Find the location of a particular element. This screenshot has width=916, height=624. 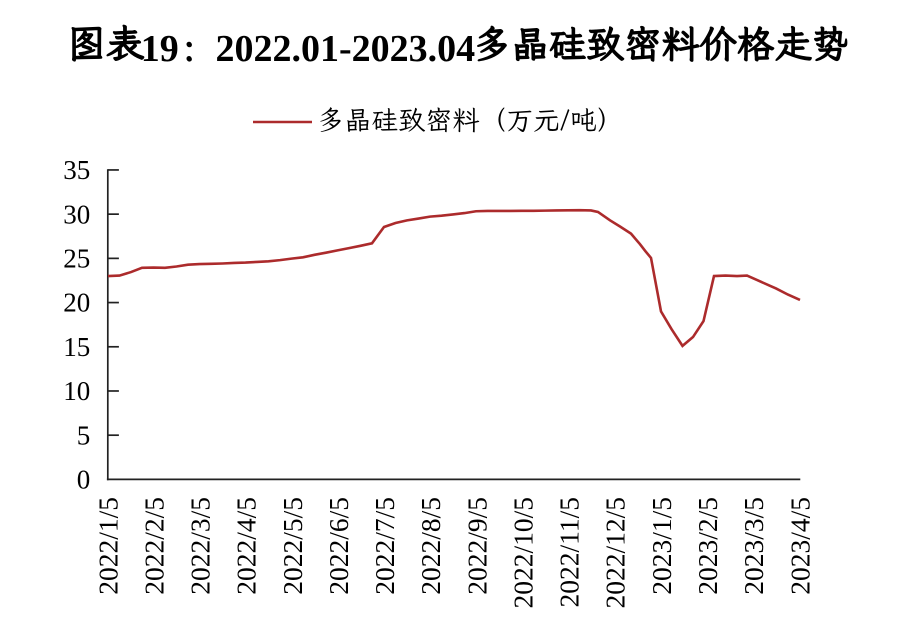

svg-text: 2022/3/5 is located at coordinates (200, 546).